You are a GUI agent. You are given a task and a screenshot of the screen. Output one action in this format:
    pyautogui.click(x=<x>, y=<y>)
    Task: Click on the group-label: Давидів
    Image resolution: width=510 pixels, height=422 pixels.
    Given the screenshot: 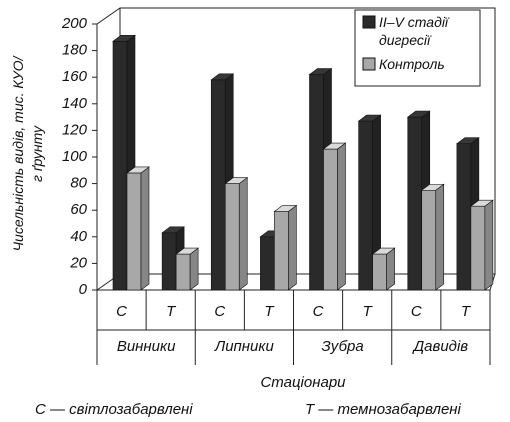 What is the action you would take?
    pyautogui.click(x=440, y=346)
    